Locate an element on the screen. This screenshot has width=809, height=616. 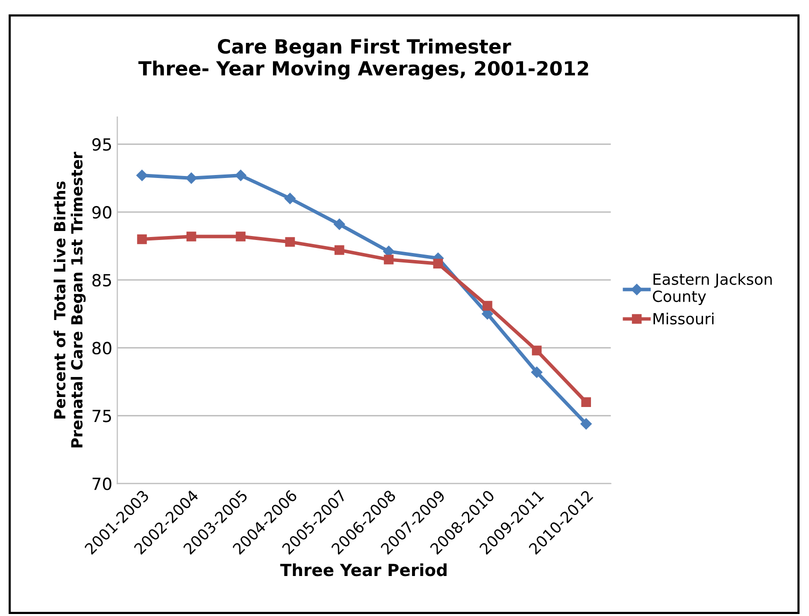
legend-label: Eastern Jackson County is located at coordinates (712, 289).